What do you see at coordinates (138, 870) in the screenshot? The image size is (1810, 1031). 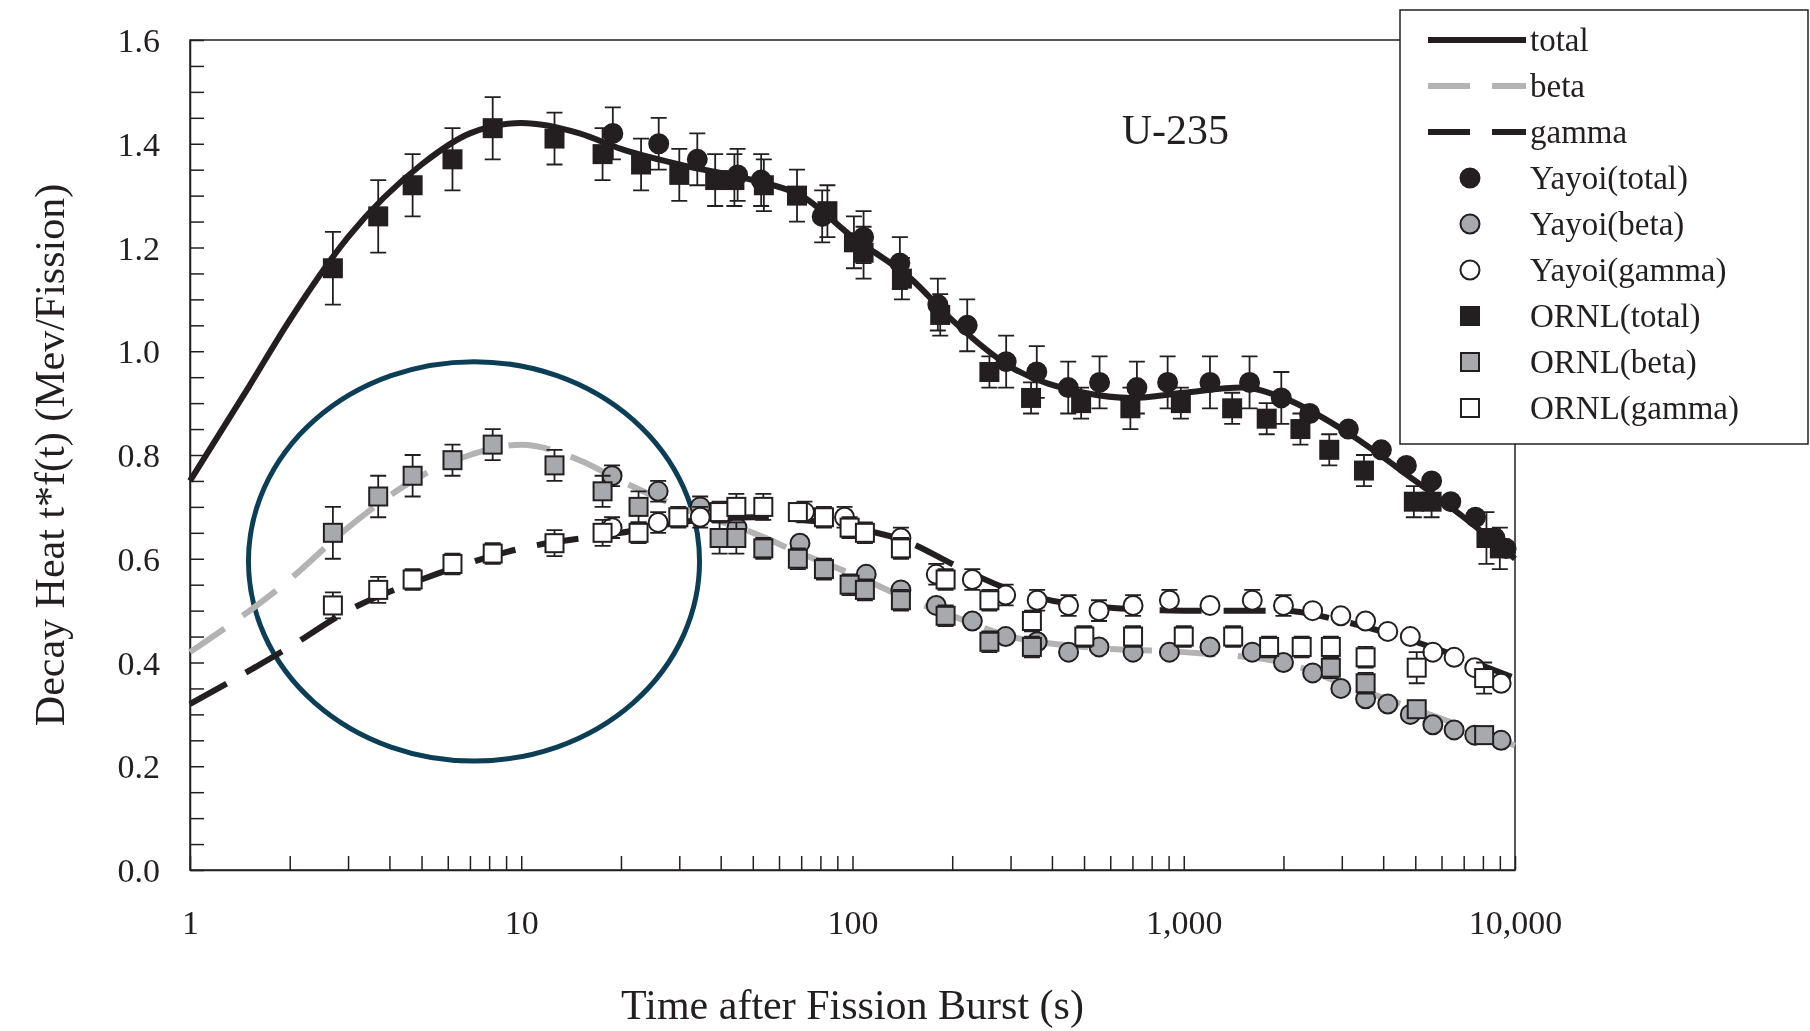 I see `y-tick-label: 0.0` at bounding box center [138, 870].